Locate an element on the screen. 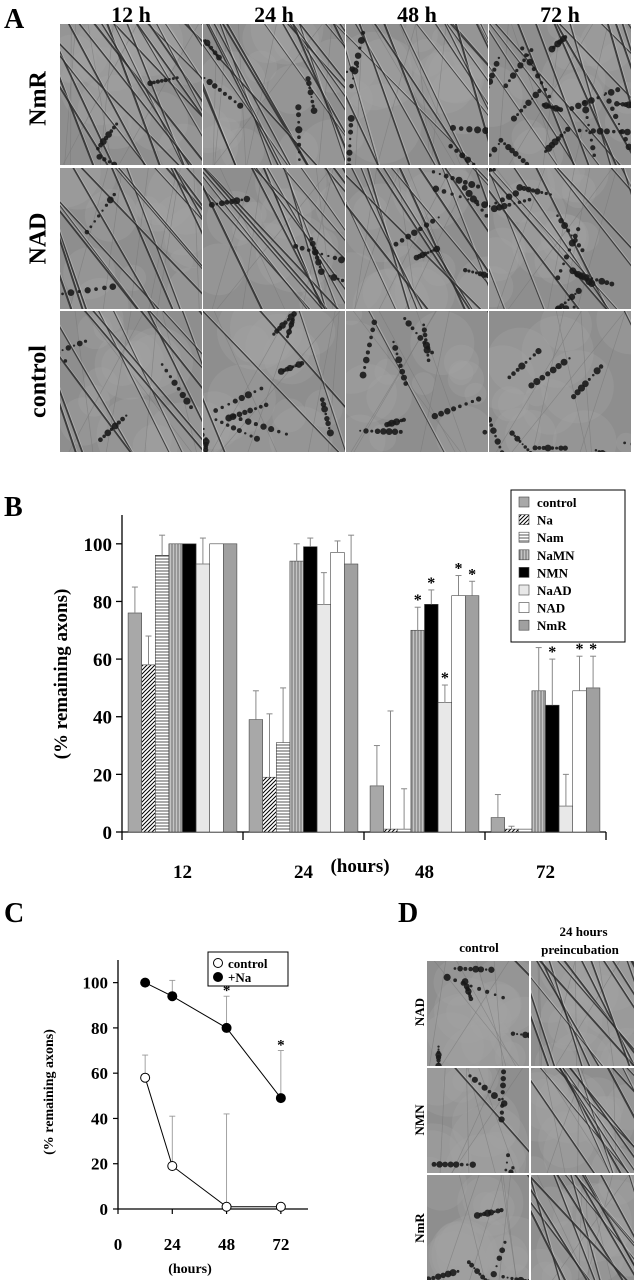 The width and height of the screenshot is (636, 1280). panel-c-y-tick-label: 60 is located at coordinates (99, 1073).